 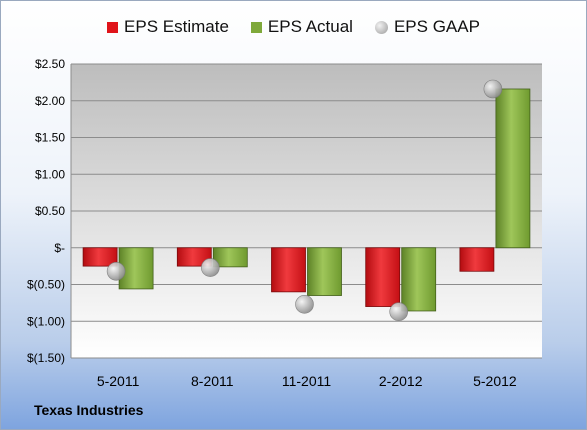 What do you see at coordinates (50, 174) in the screenshot?
I see `y-tick-label: $1.00` at bounding box center [50, 174].